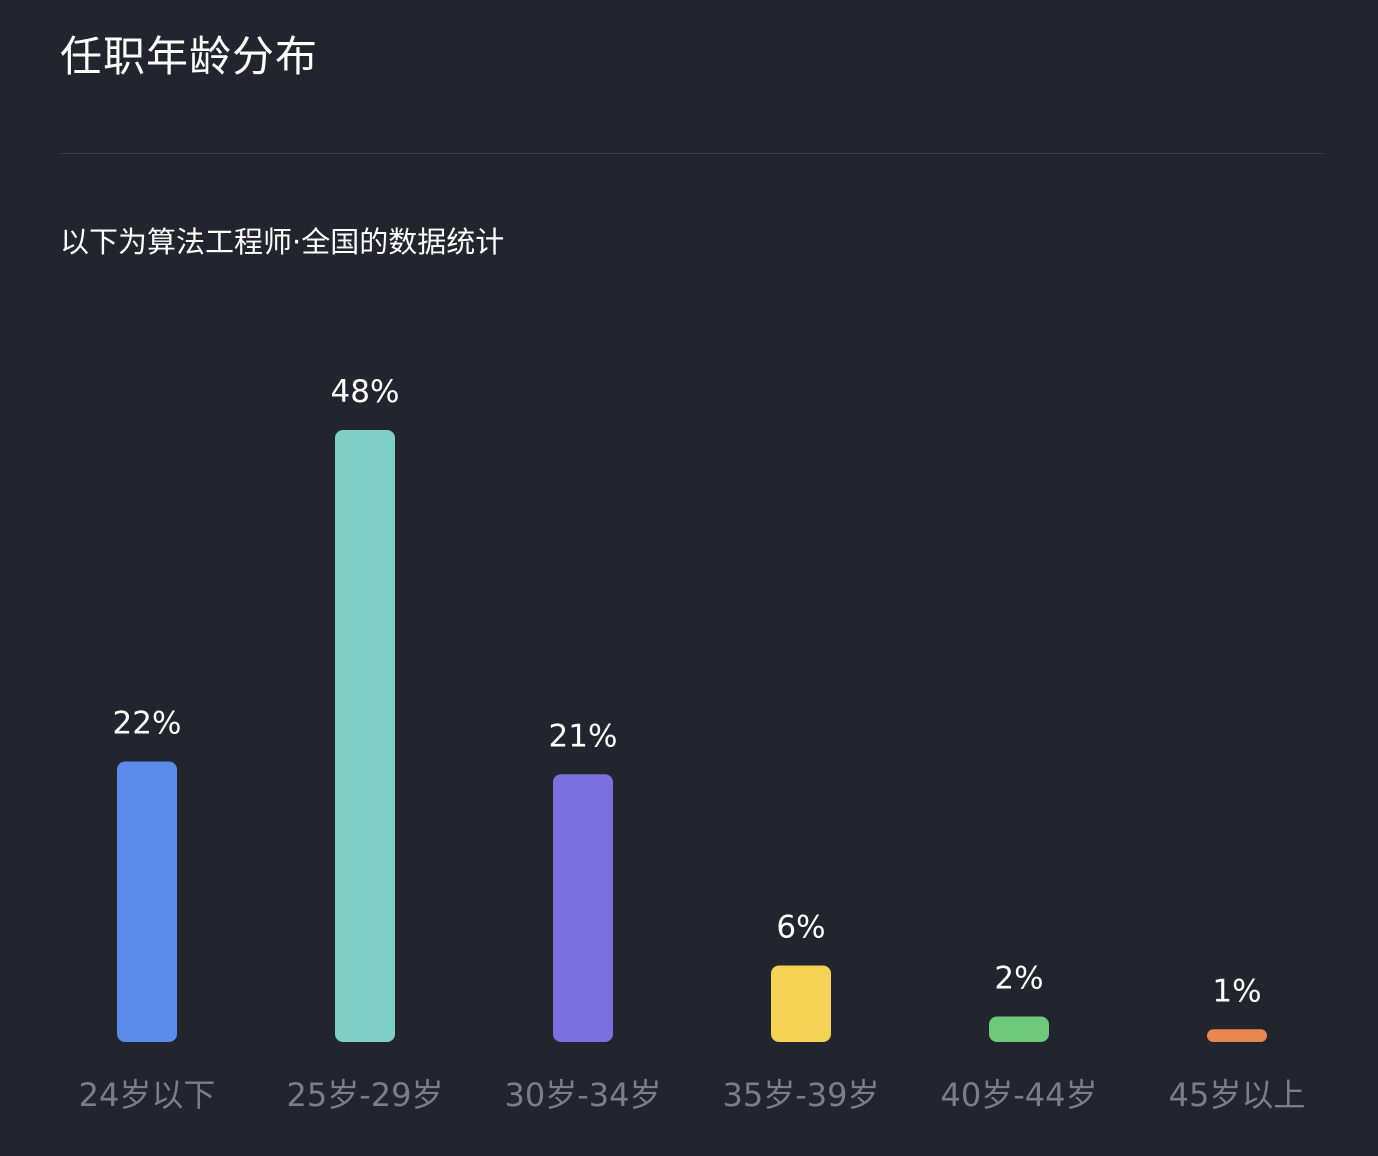  What do you see at coordinates (692, 153) in the screenshot?
I see `divider` at bounding box center [692, 153].